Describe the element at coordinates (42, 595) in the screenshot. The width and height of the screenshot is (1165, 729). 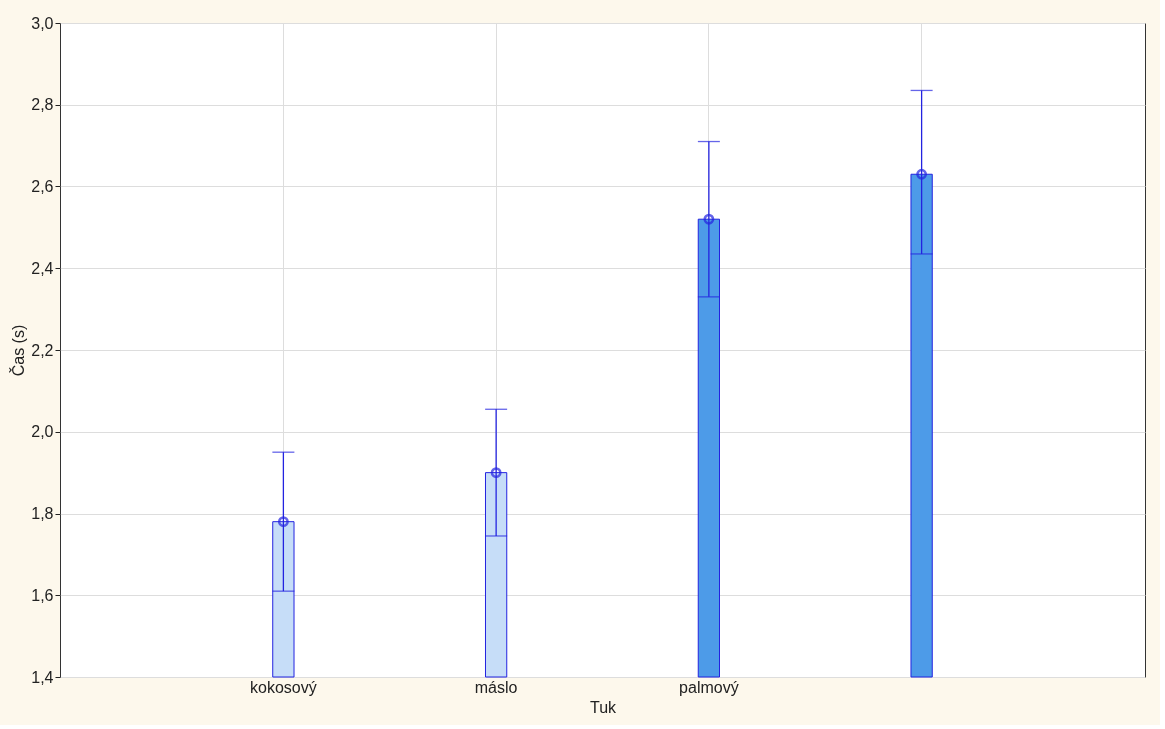
I see `y-tick-label: 1,6` at that location.